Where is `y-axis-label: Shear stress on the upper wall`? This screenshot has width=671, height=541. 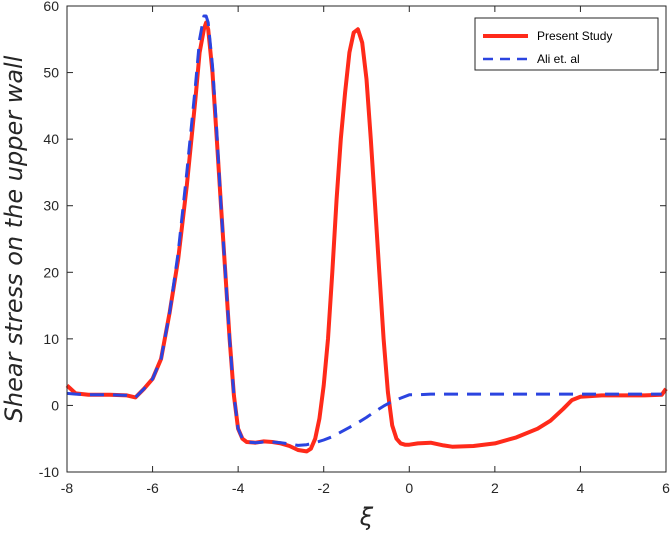
y-axis-label: Shear stress on the upper wall is located at coordinates (14, 238).